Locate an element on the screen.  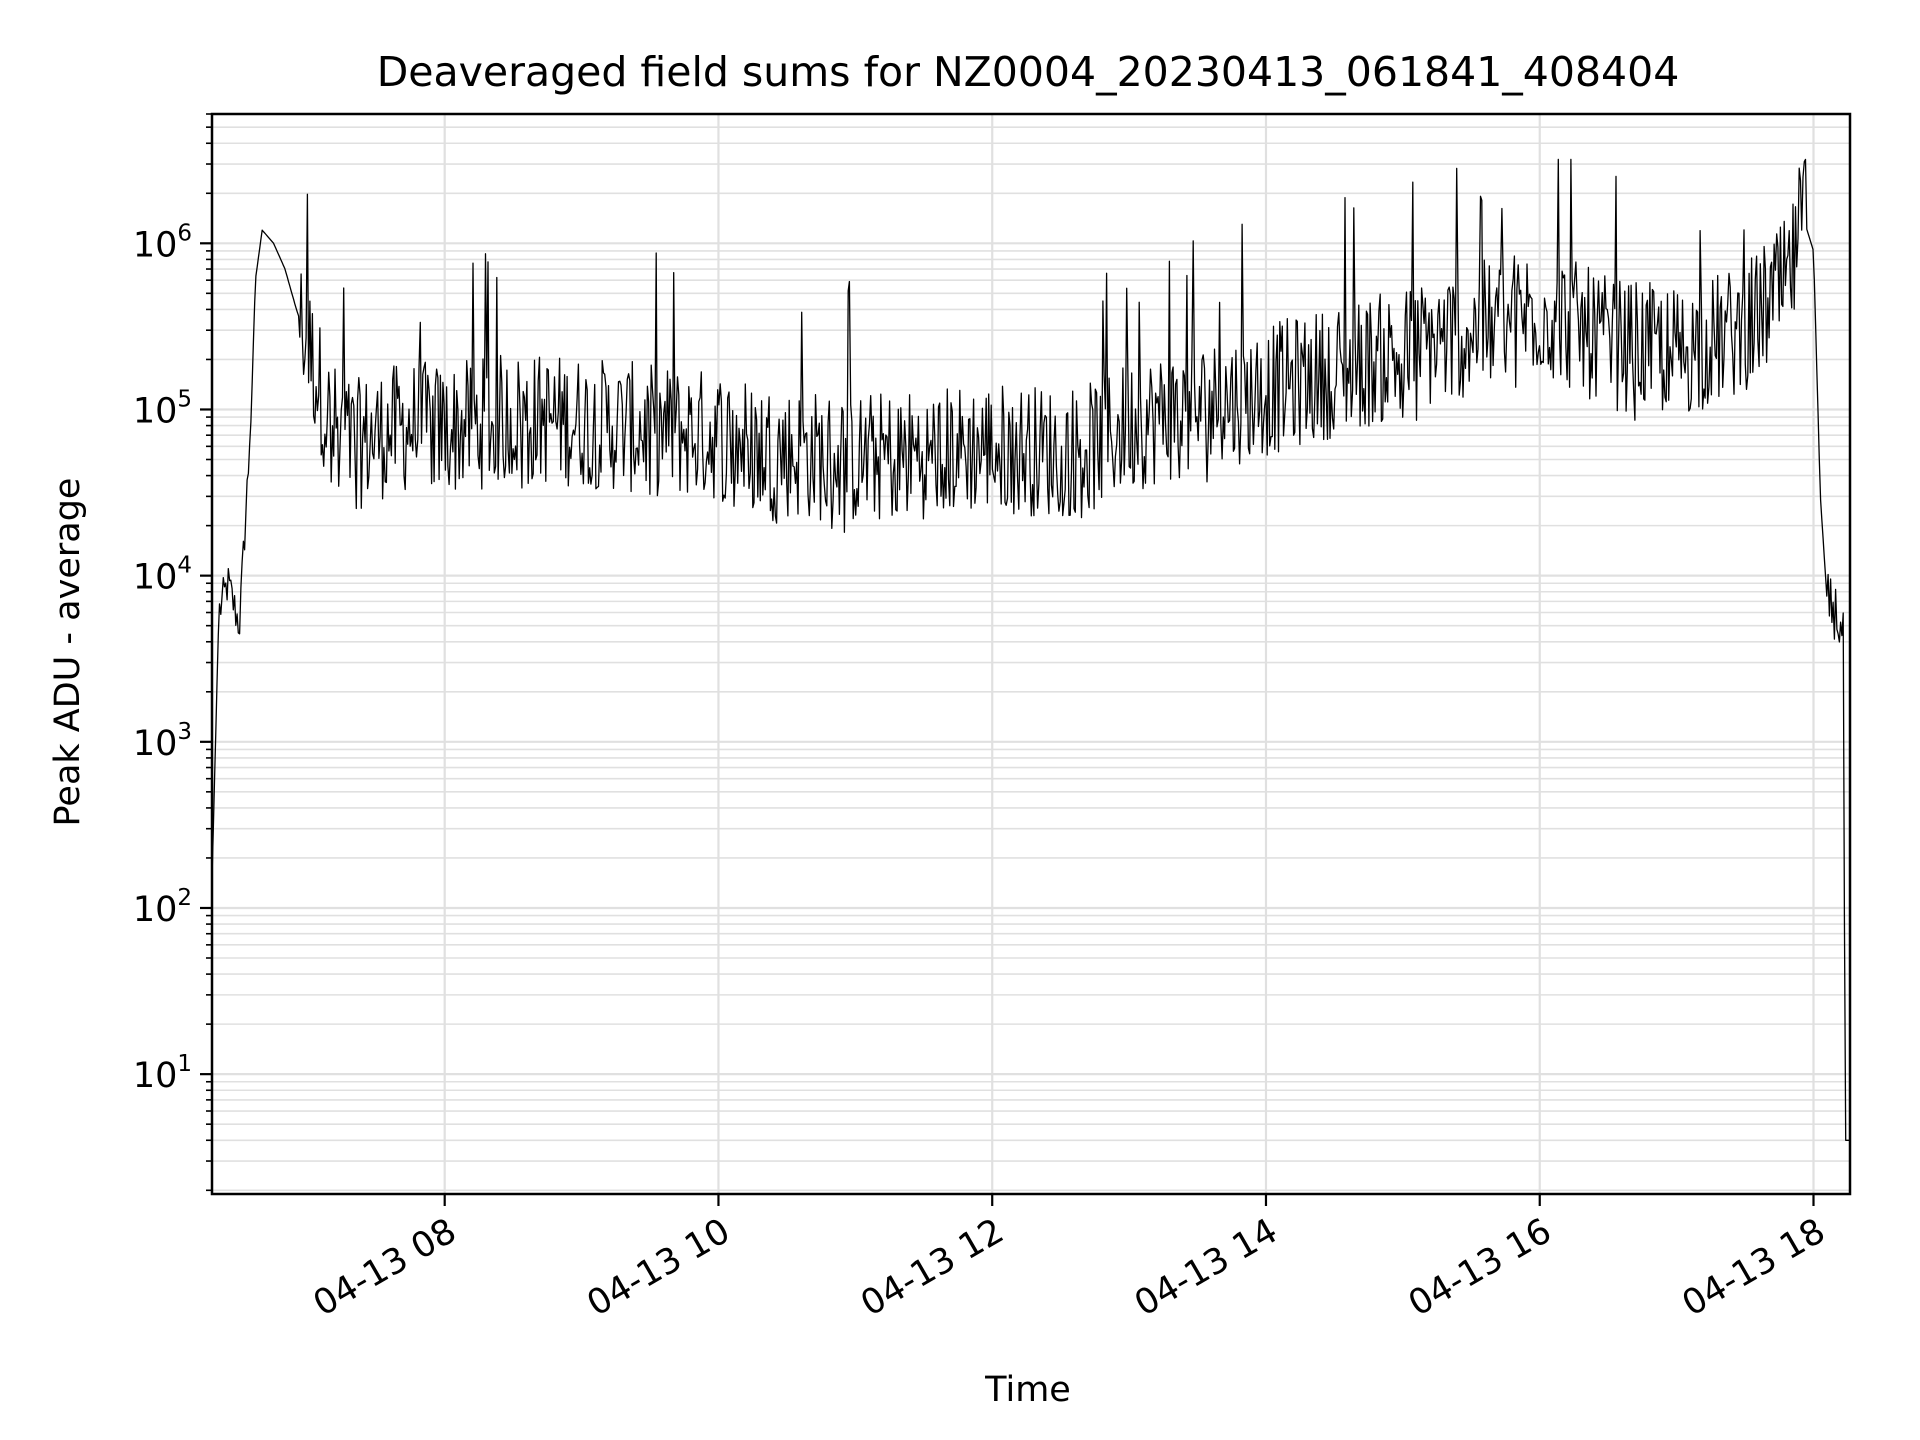
y-axis: 10¹ 10² 10³ 10⁴ 10⁵ 10⁶ is located at coordinates (172, 652).